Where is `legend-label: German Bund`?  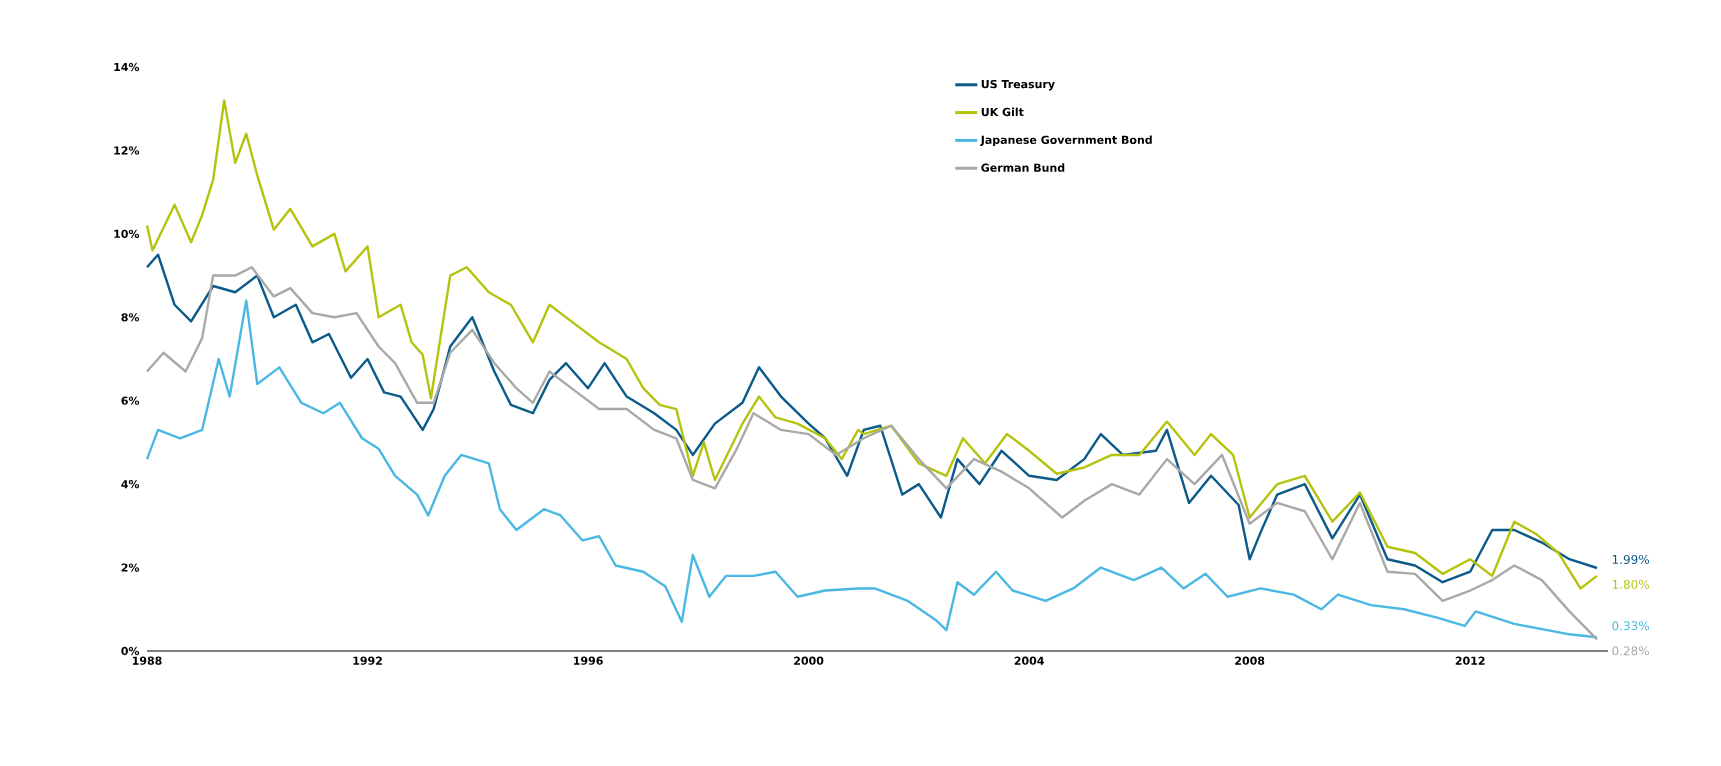
legend-label: German Bund is located at coordinates (1023, 167).